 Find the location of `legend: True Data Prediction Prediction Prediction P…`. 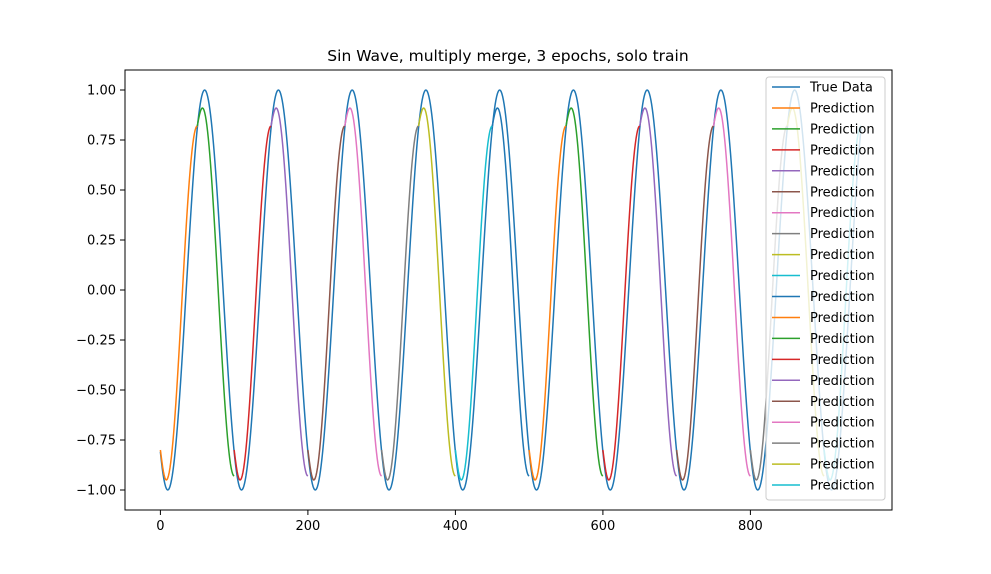

legend: True Data Prediction Prediction Prediction P… is located at coordinates (825, 288).